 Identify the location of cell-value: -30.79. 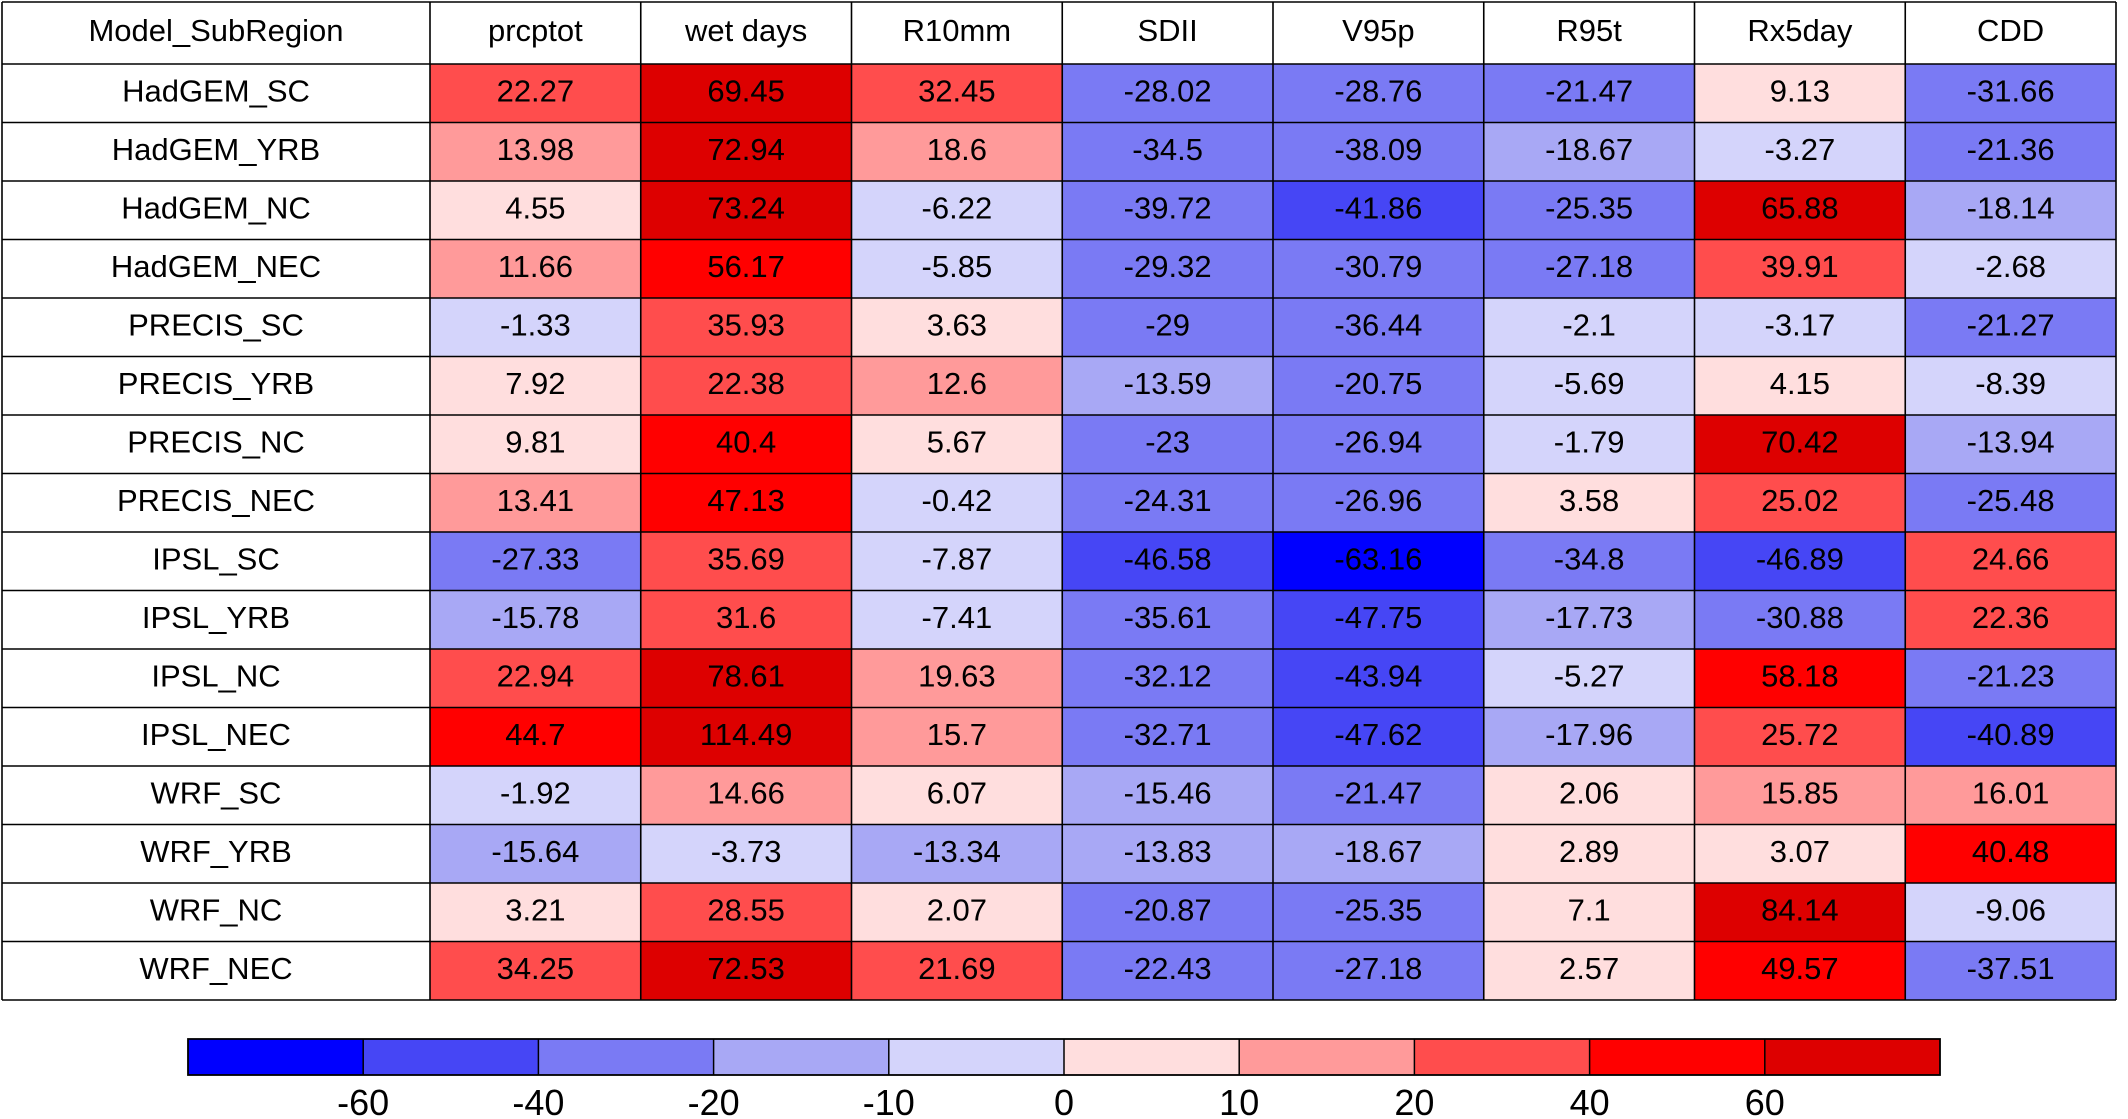
(1378, 266).